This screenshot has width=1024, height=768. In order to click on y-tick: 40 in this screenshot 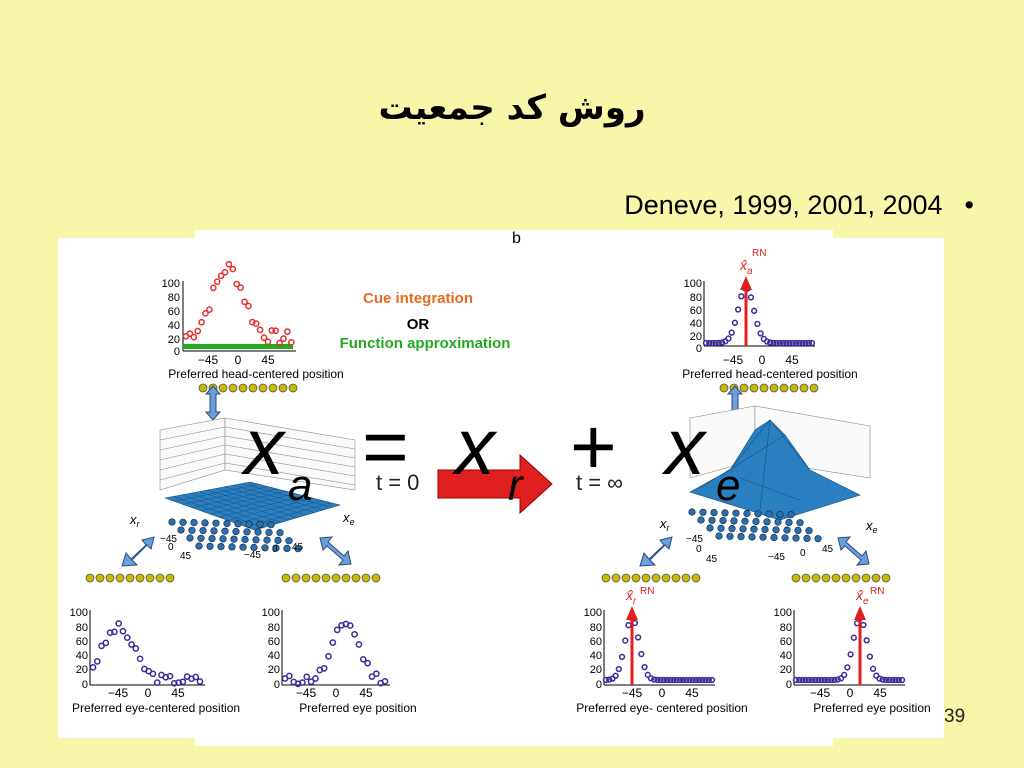, I will do `click(696, 324)`.